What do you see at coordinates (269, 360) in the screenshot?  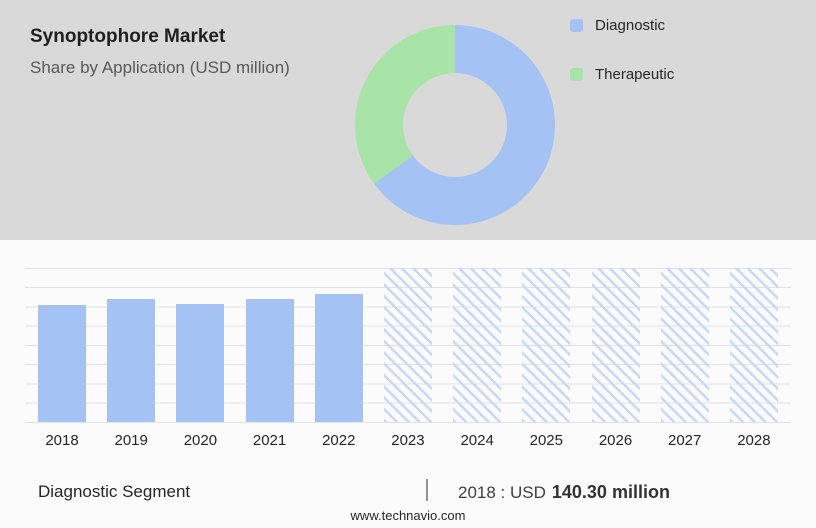 I see `bar-2021` at bounding box center [269, 360].